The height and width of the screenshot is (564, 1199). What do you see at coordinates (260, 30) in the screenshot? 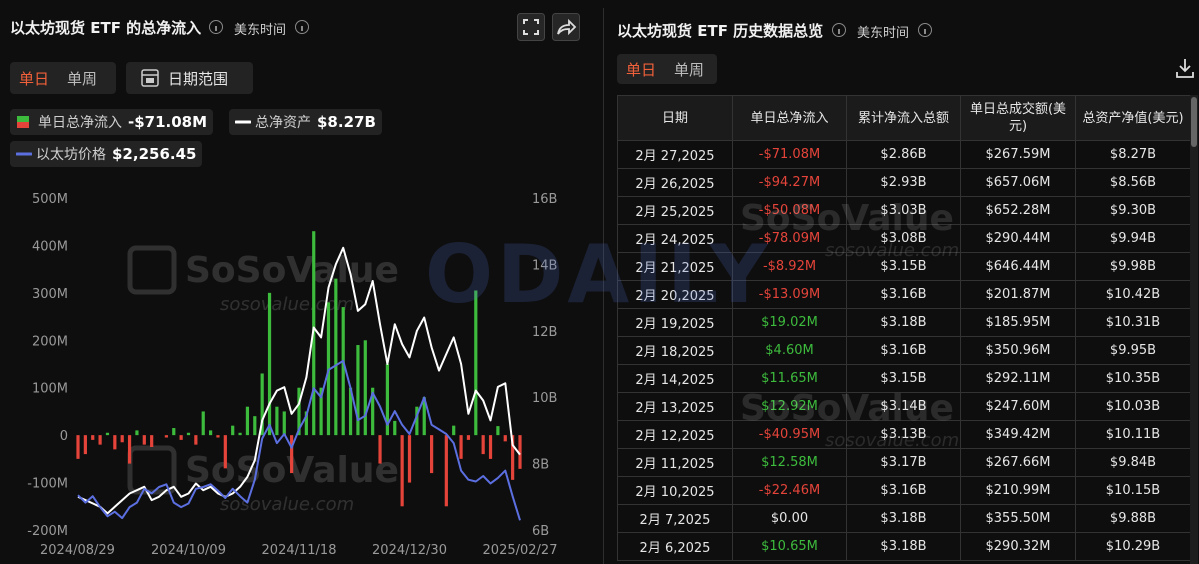
I see `timezone: 美东时间` at bounding box center [260, 30].